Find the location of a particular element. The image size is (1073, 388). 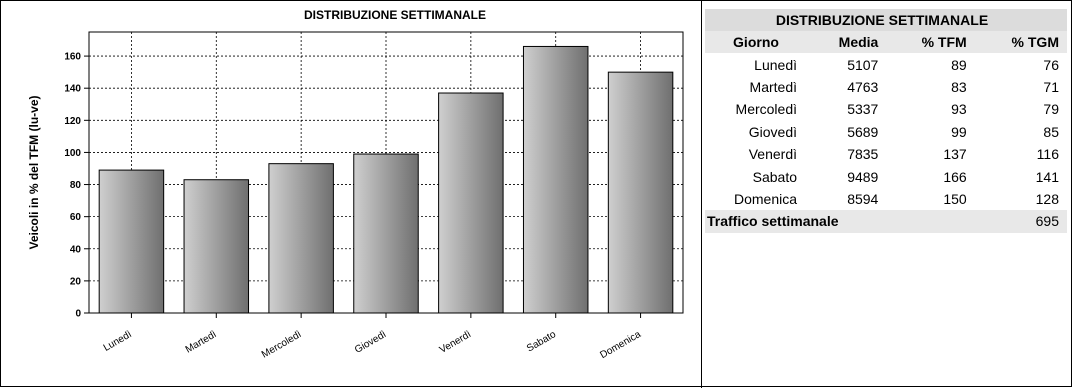

cell-tfm: 93 is located at coordinates (959, 109).